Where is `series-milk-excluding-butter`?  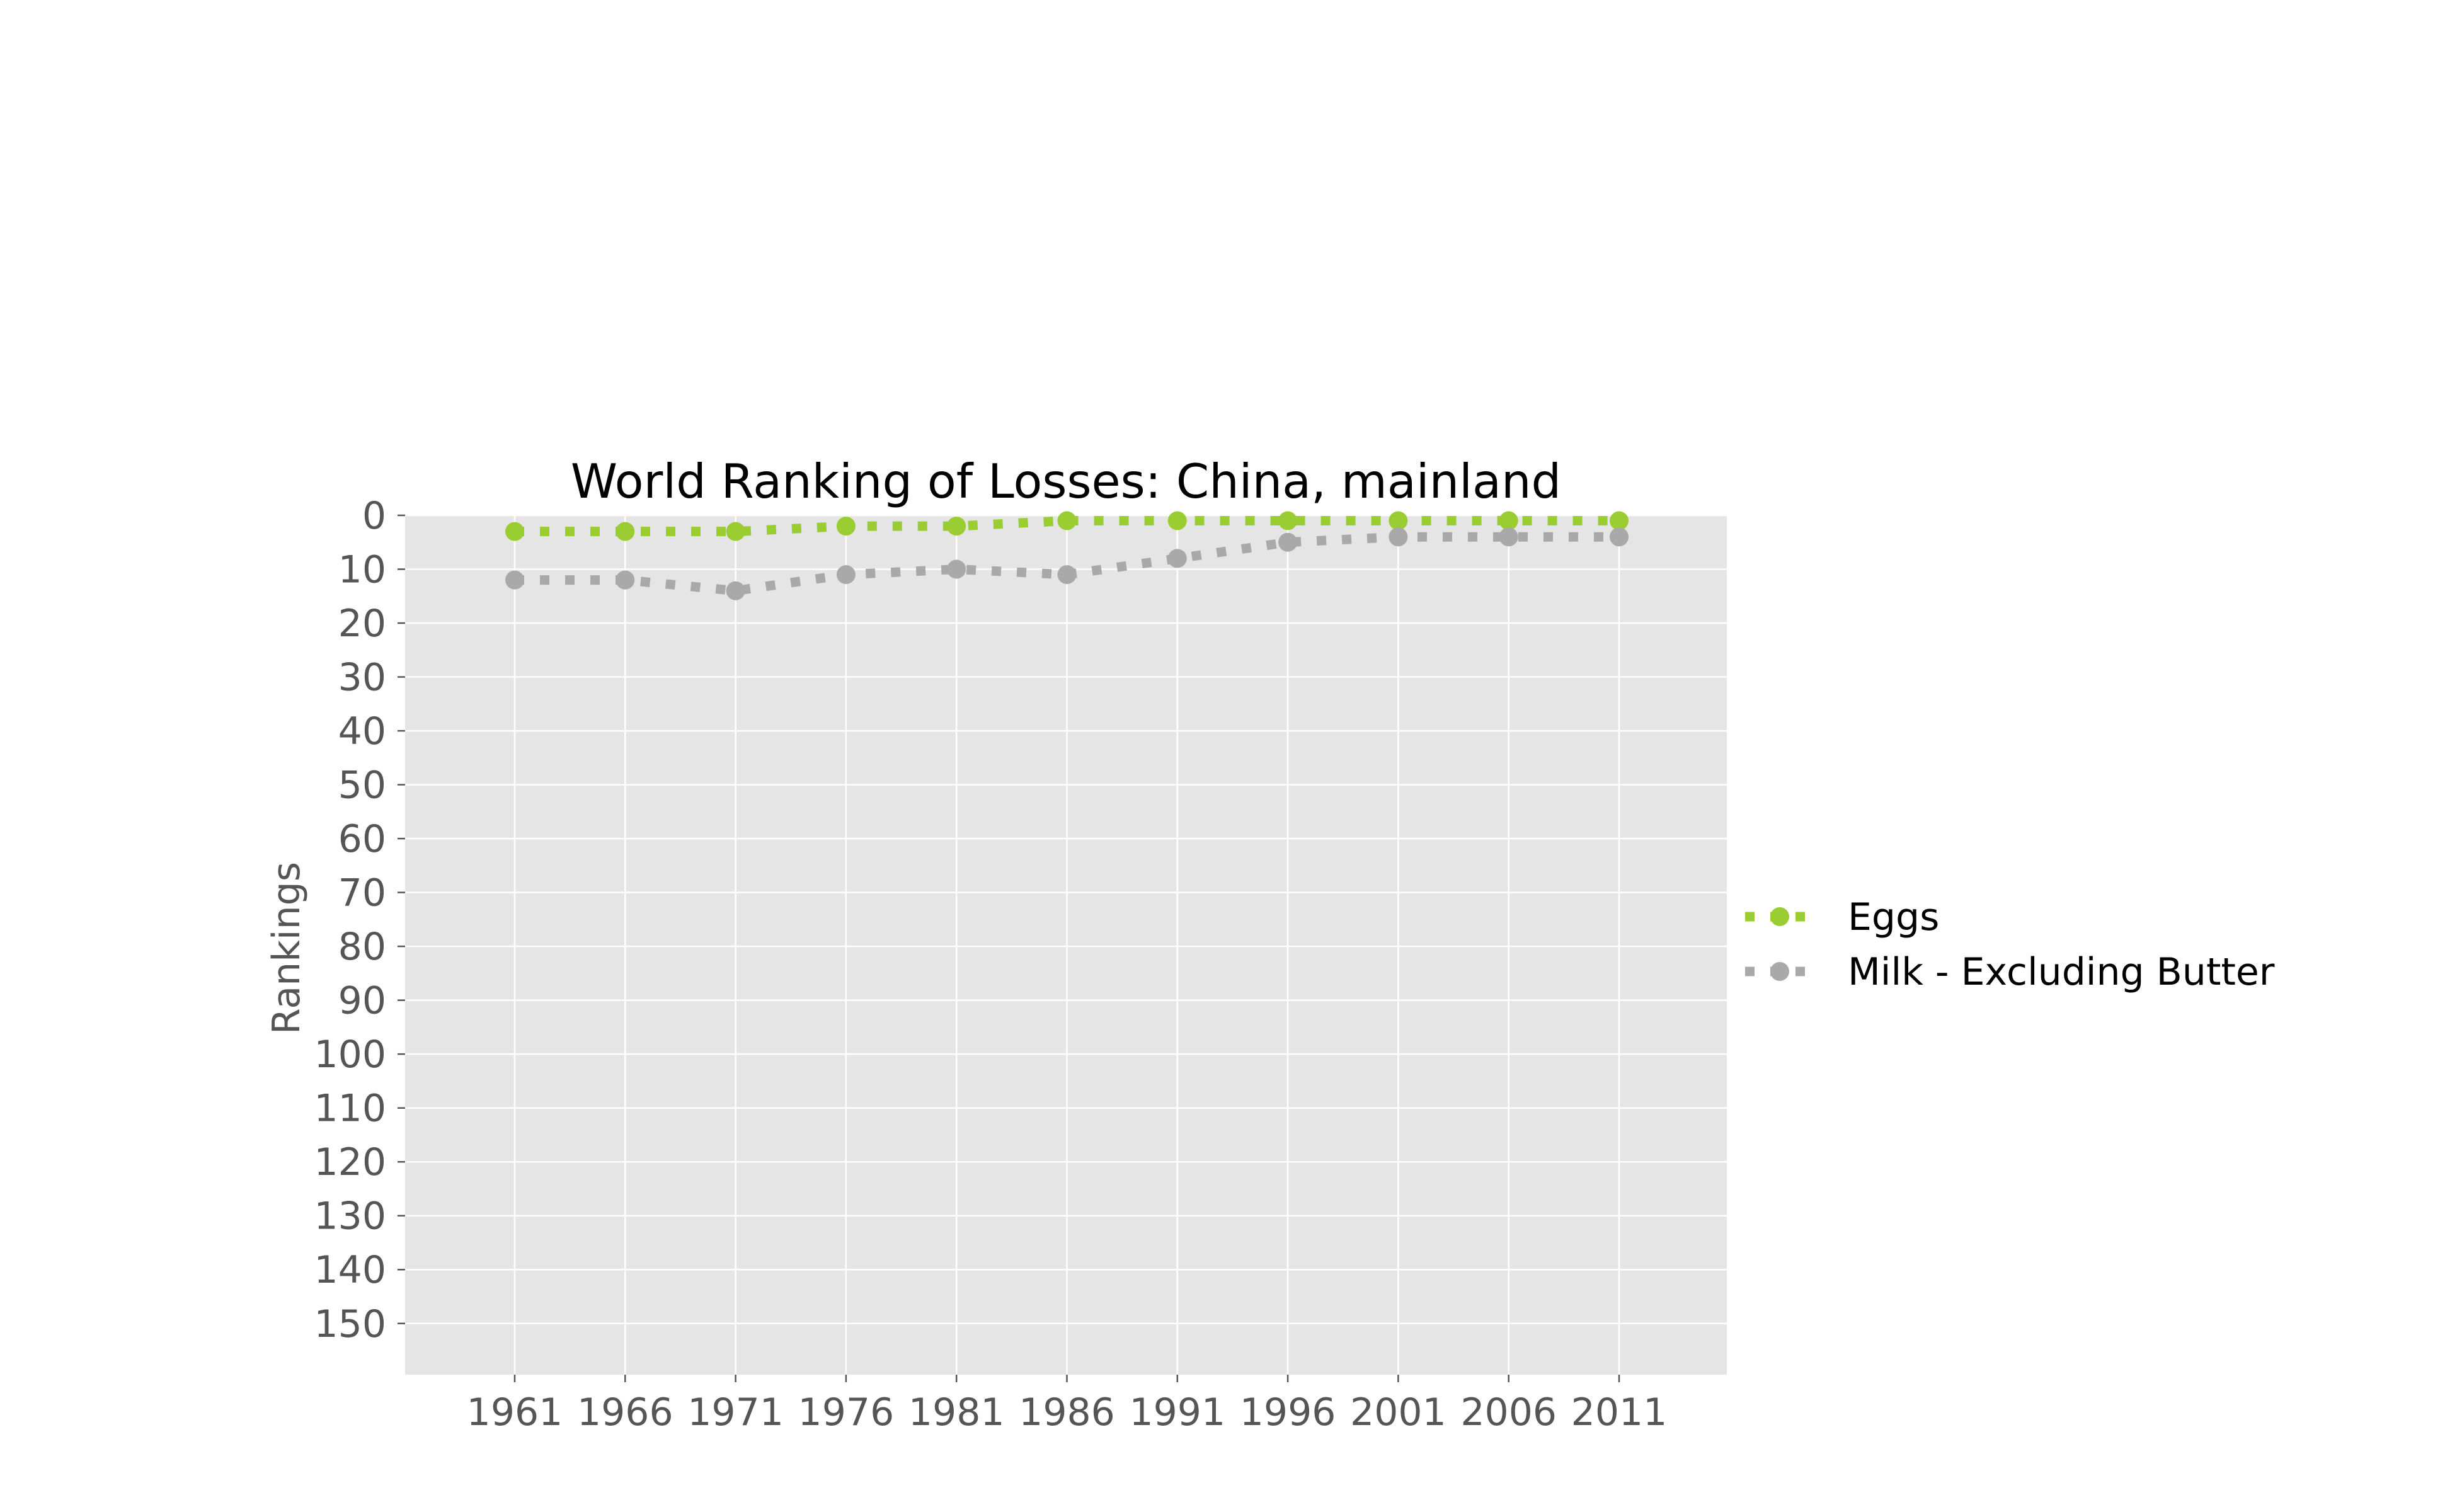
series-milk-excluding-butter is located at coordinates (1067, 563).